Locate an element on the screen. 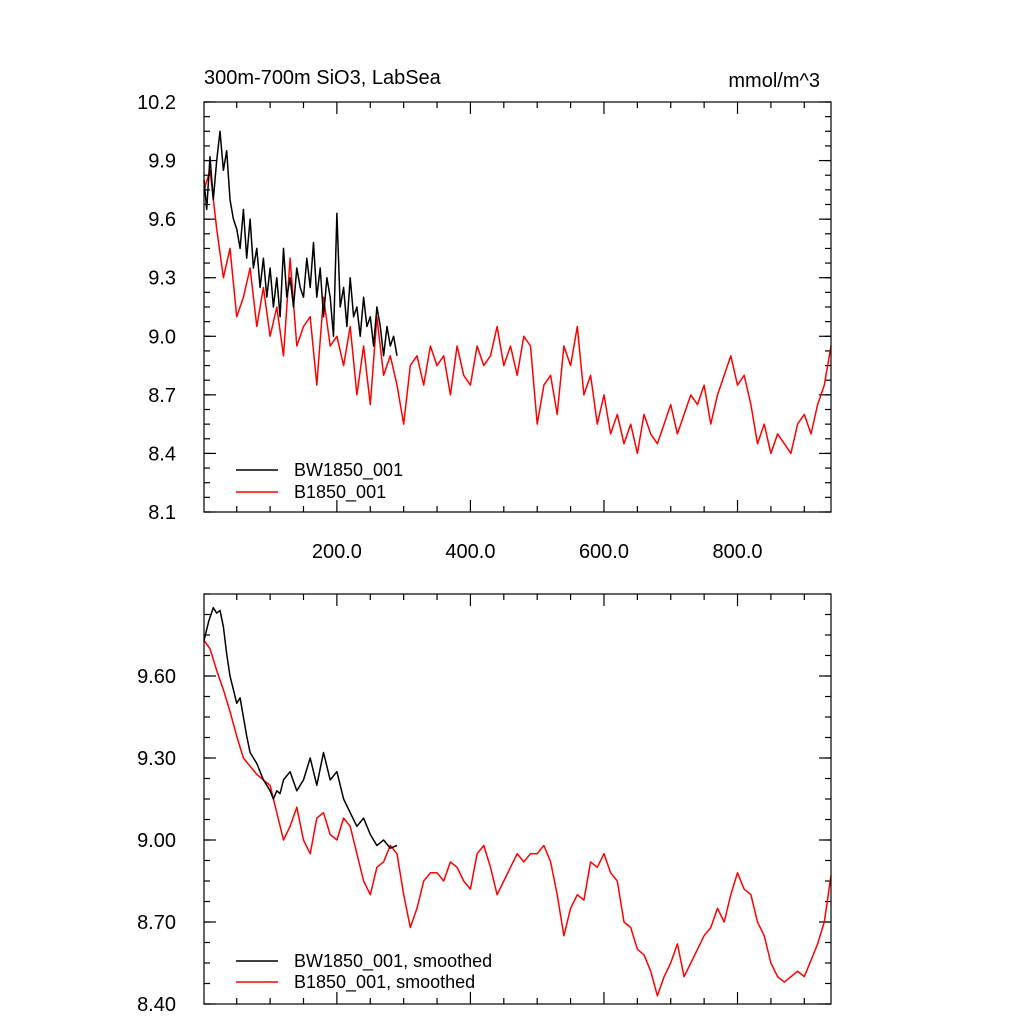 The height and width of the screenshot is (1024, 1024). y-tick-label: 10.2 is located at coordinates (156, 103).